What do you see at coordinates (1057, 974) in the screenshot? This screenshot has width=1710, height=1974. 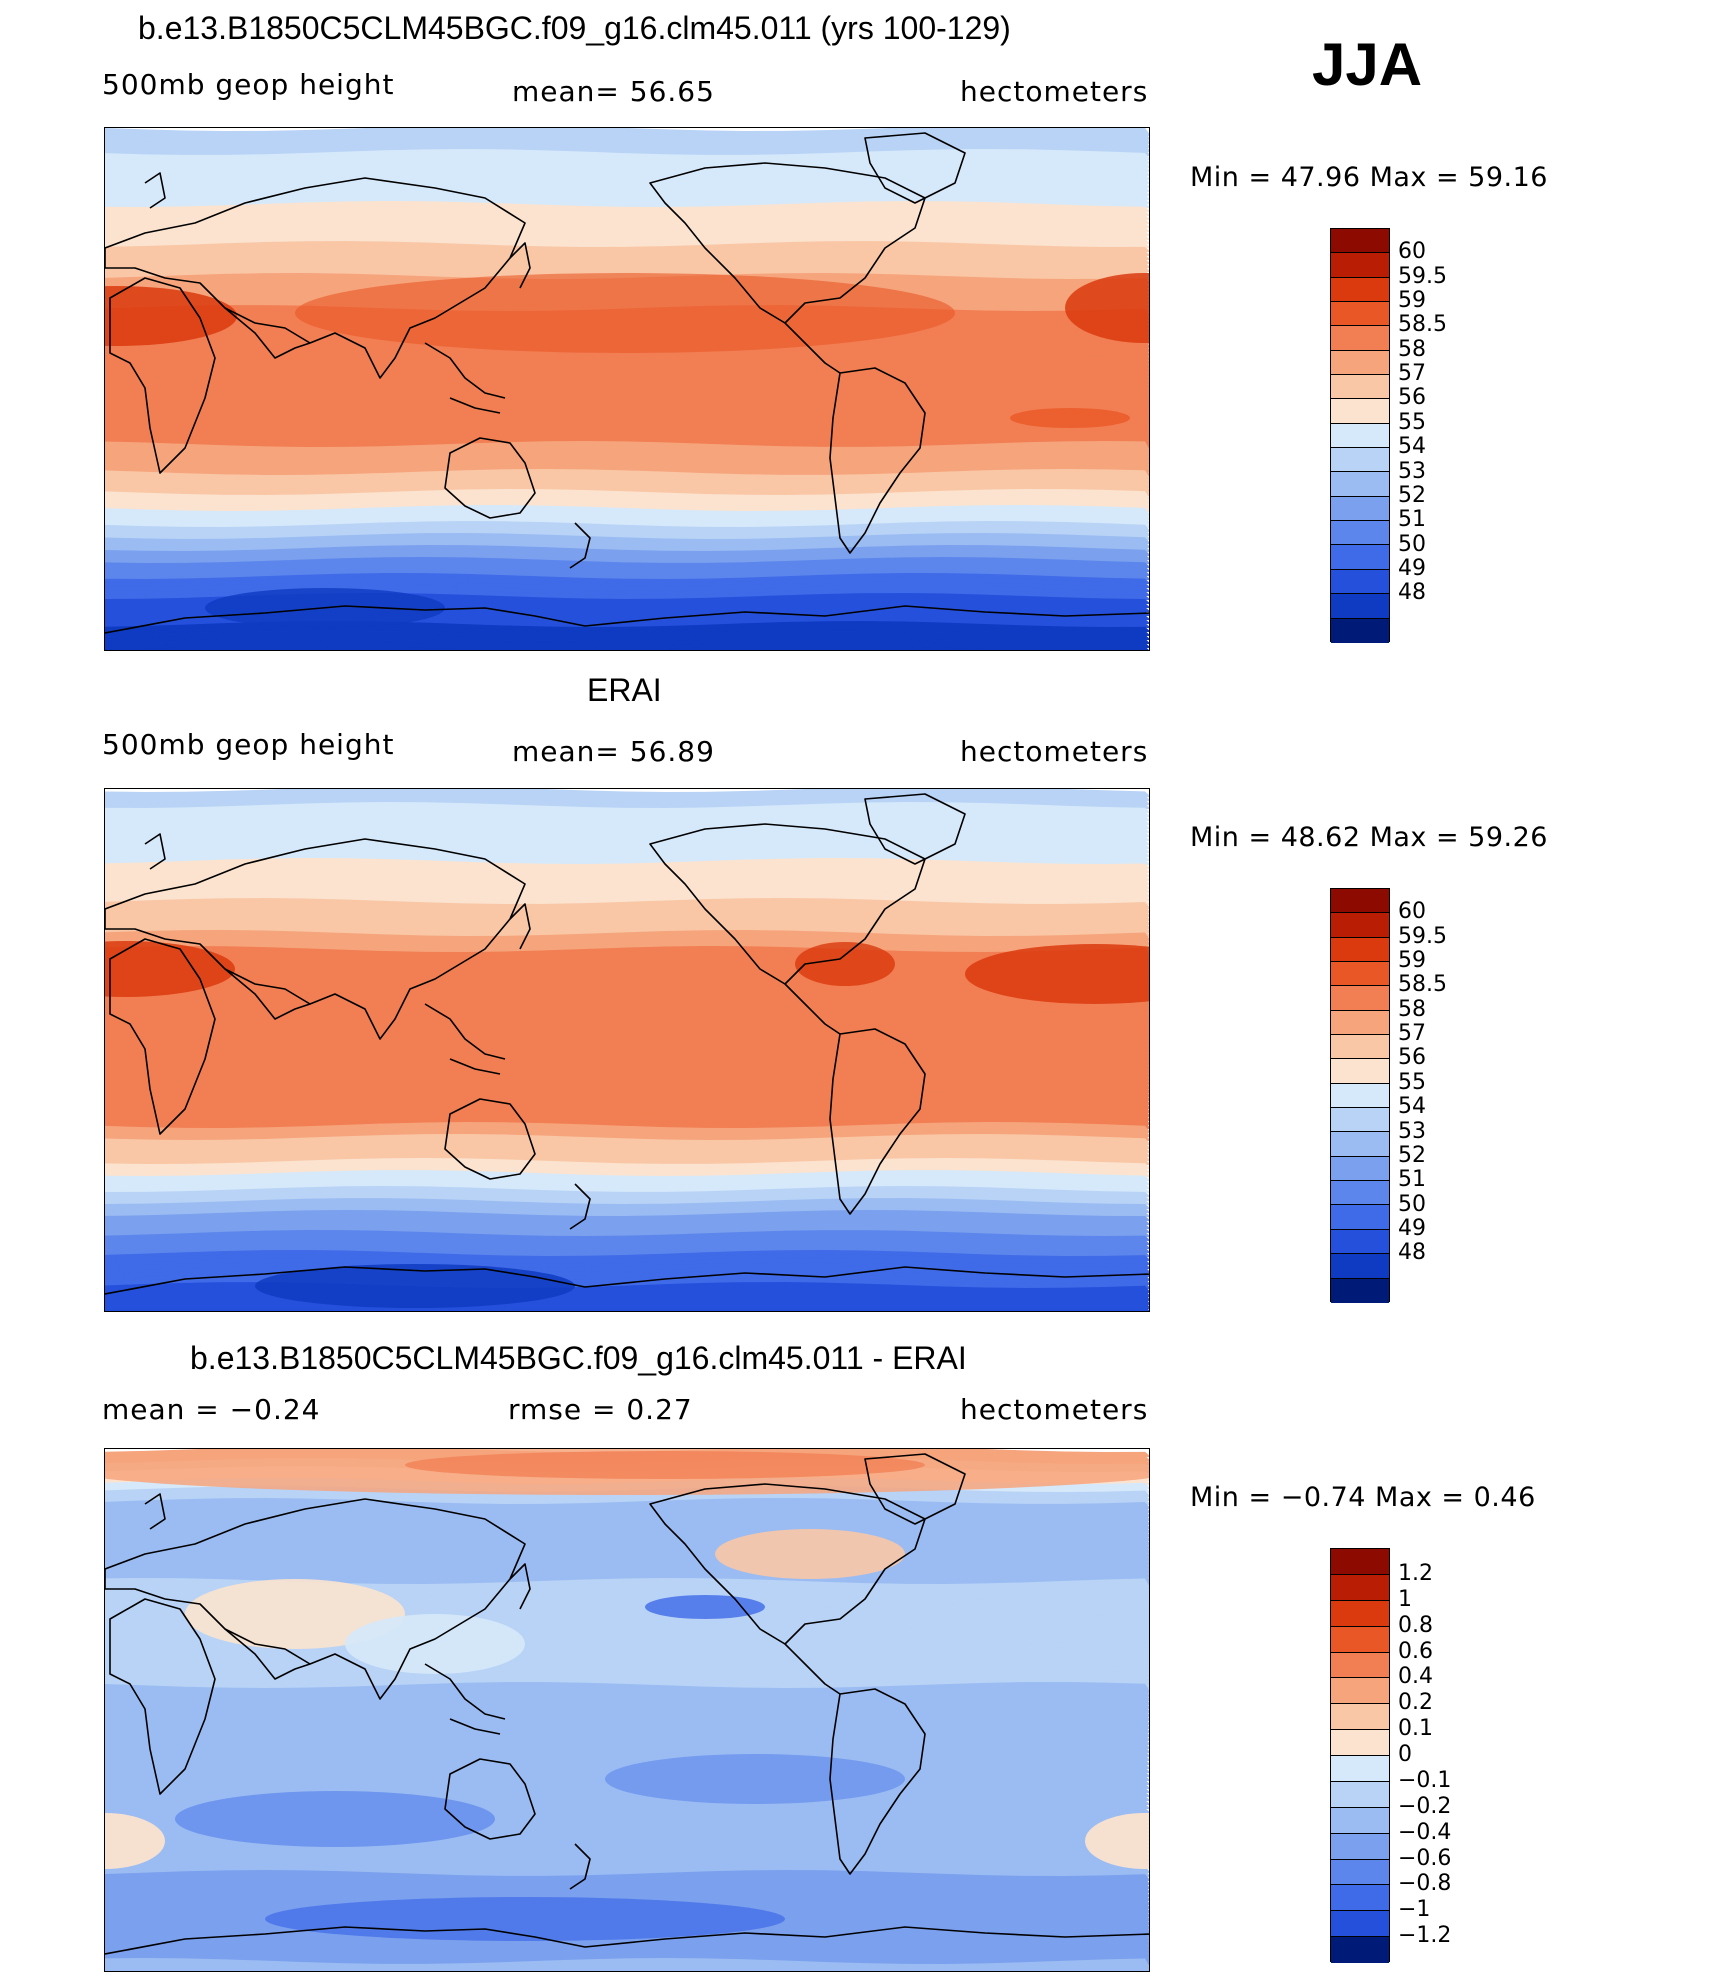 I see `panel-2-feature-atlantic-high` at bounding box center [1057, 974].